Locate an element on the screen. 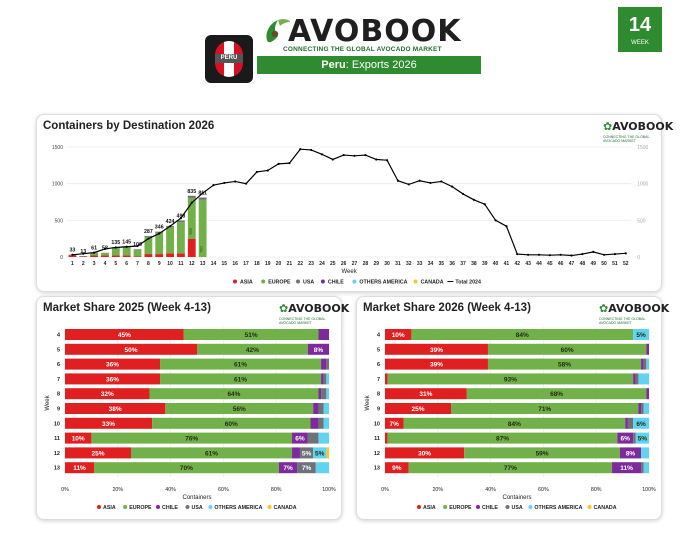 This screenshot has width=700, height=533. legend-label: CHILE is located at coordinates (336, 283).